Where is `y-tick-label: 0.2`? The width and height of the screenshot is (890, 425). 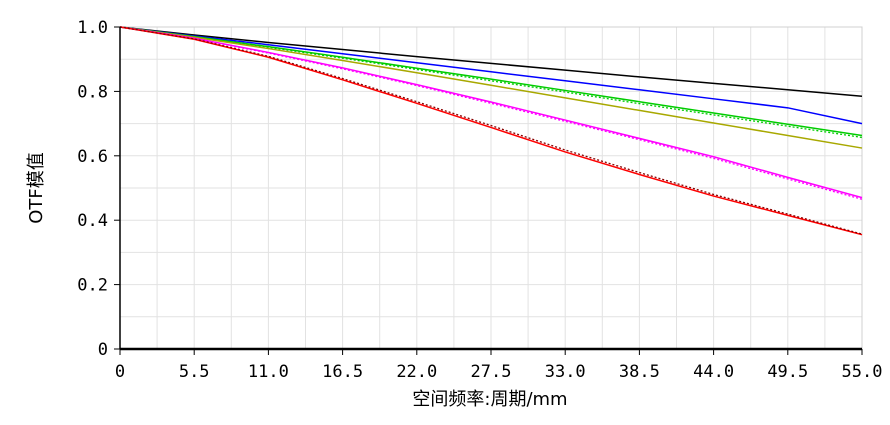
y-tick-label: 0.2 is located at coordinates (92, 286).